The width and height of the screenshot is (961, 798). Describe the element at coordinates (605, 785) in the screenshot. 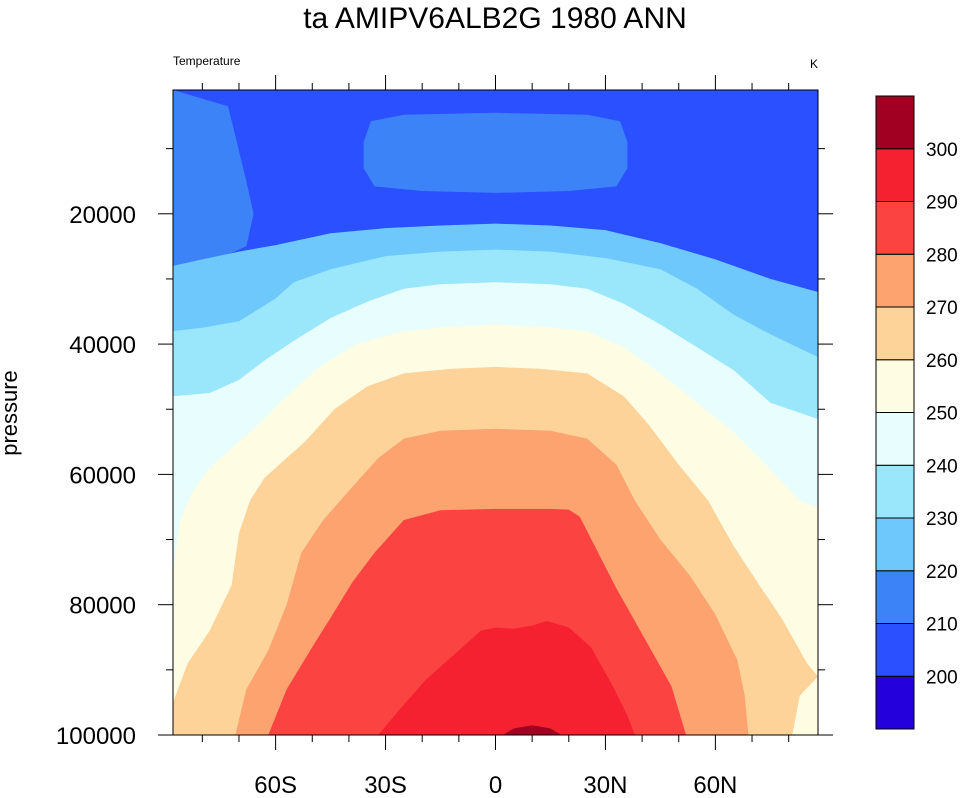

I see `x-tick-label: 30N` at that location.